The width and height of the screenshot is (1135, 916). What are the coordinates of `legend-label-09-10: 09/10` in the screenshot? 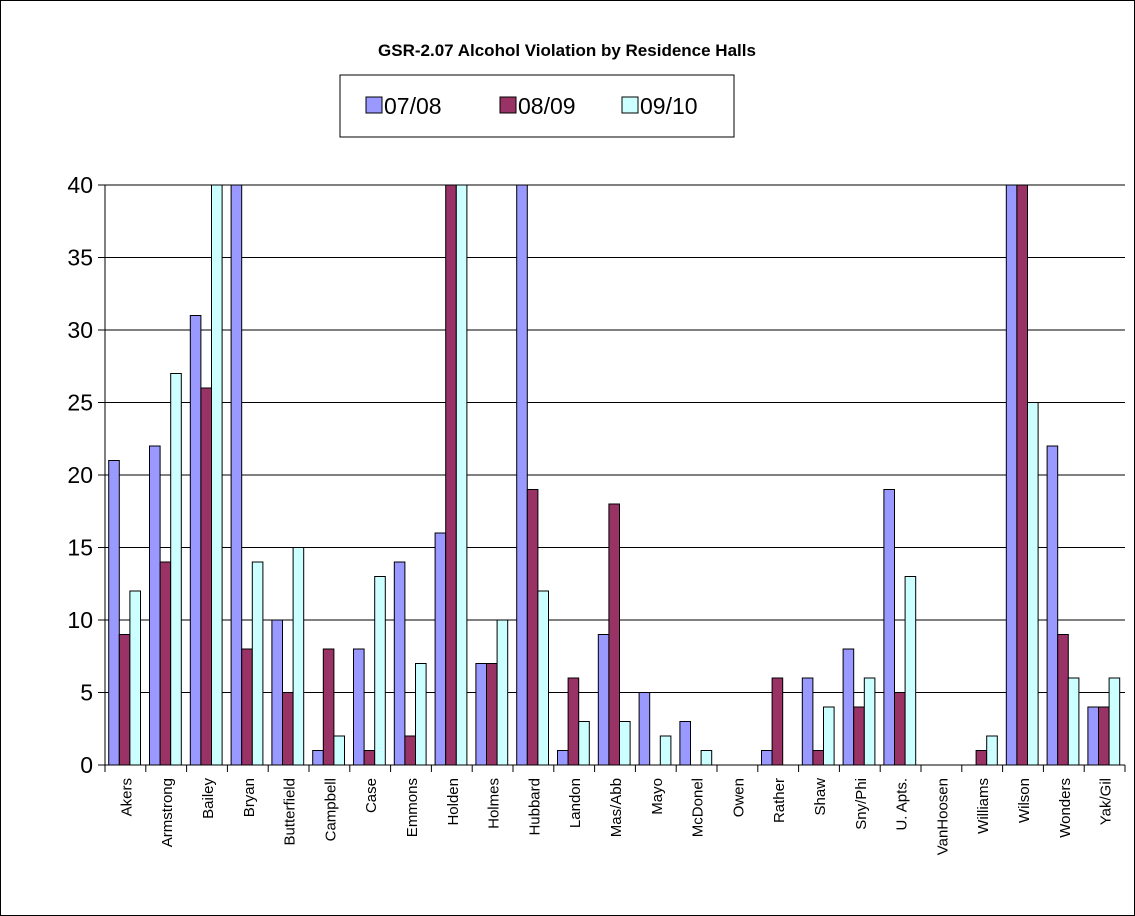 It's located at (669, 106).